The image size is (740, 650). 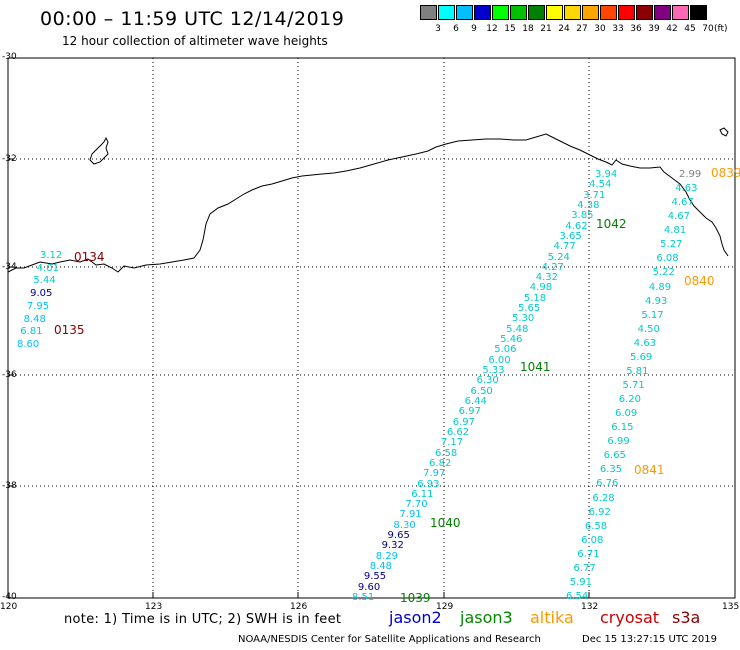 What do you see at coordinates (626, 414) in the screenshot?
I see `wave-height-value: 6.09` at bounding box center [626, 414].